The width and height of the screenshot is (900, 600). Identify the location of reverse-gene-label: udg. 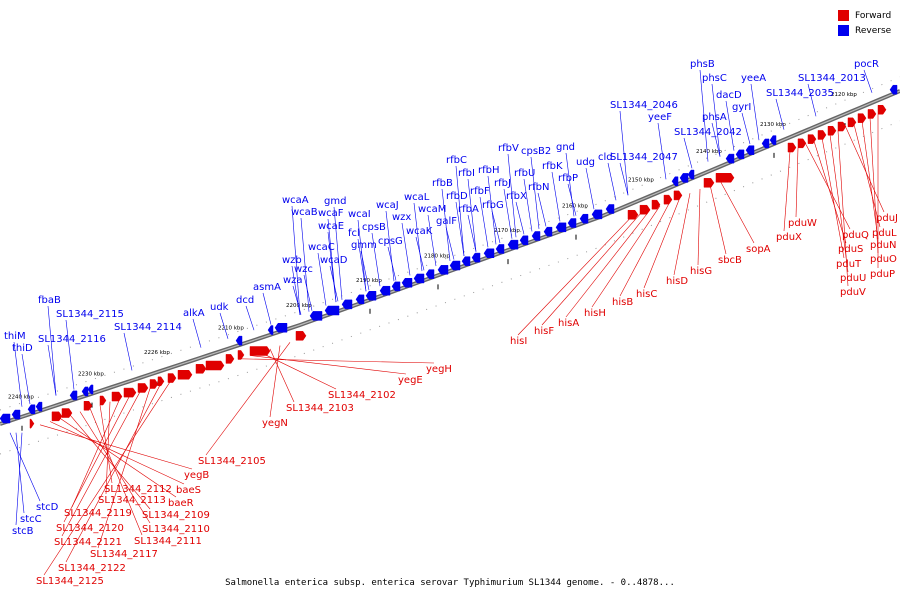
(585, 162).